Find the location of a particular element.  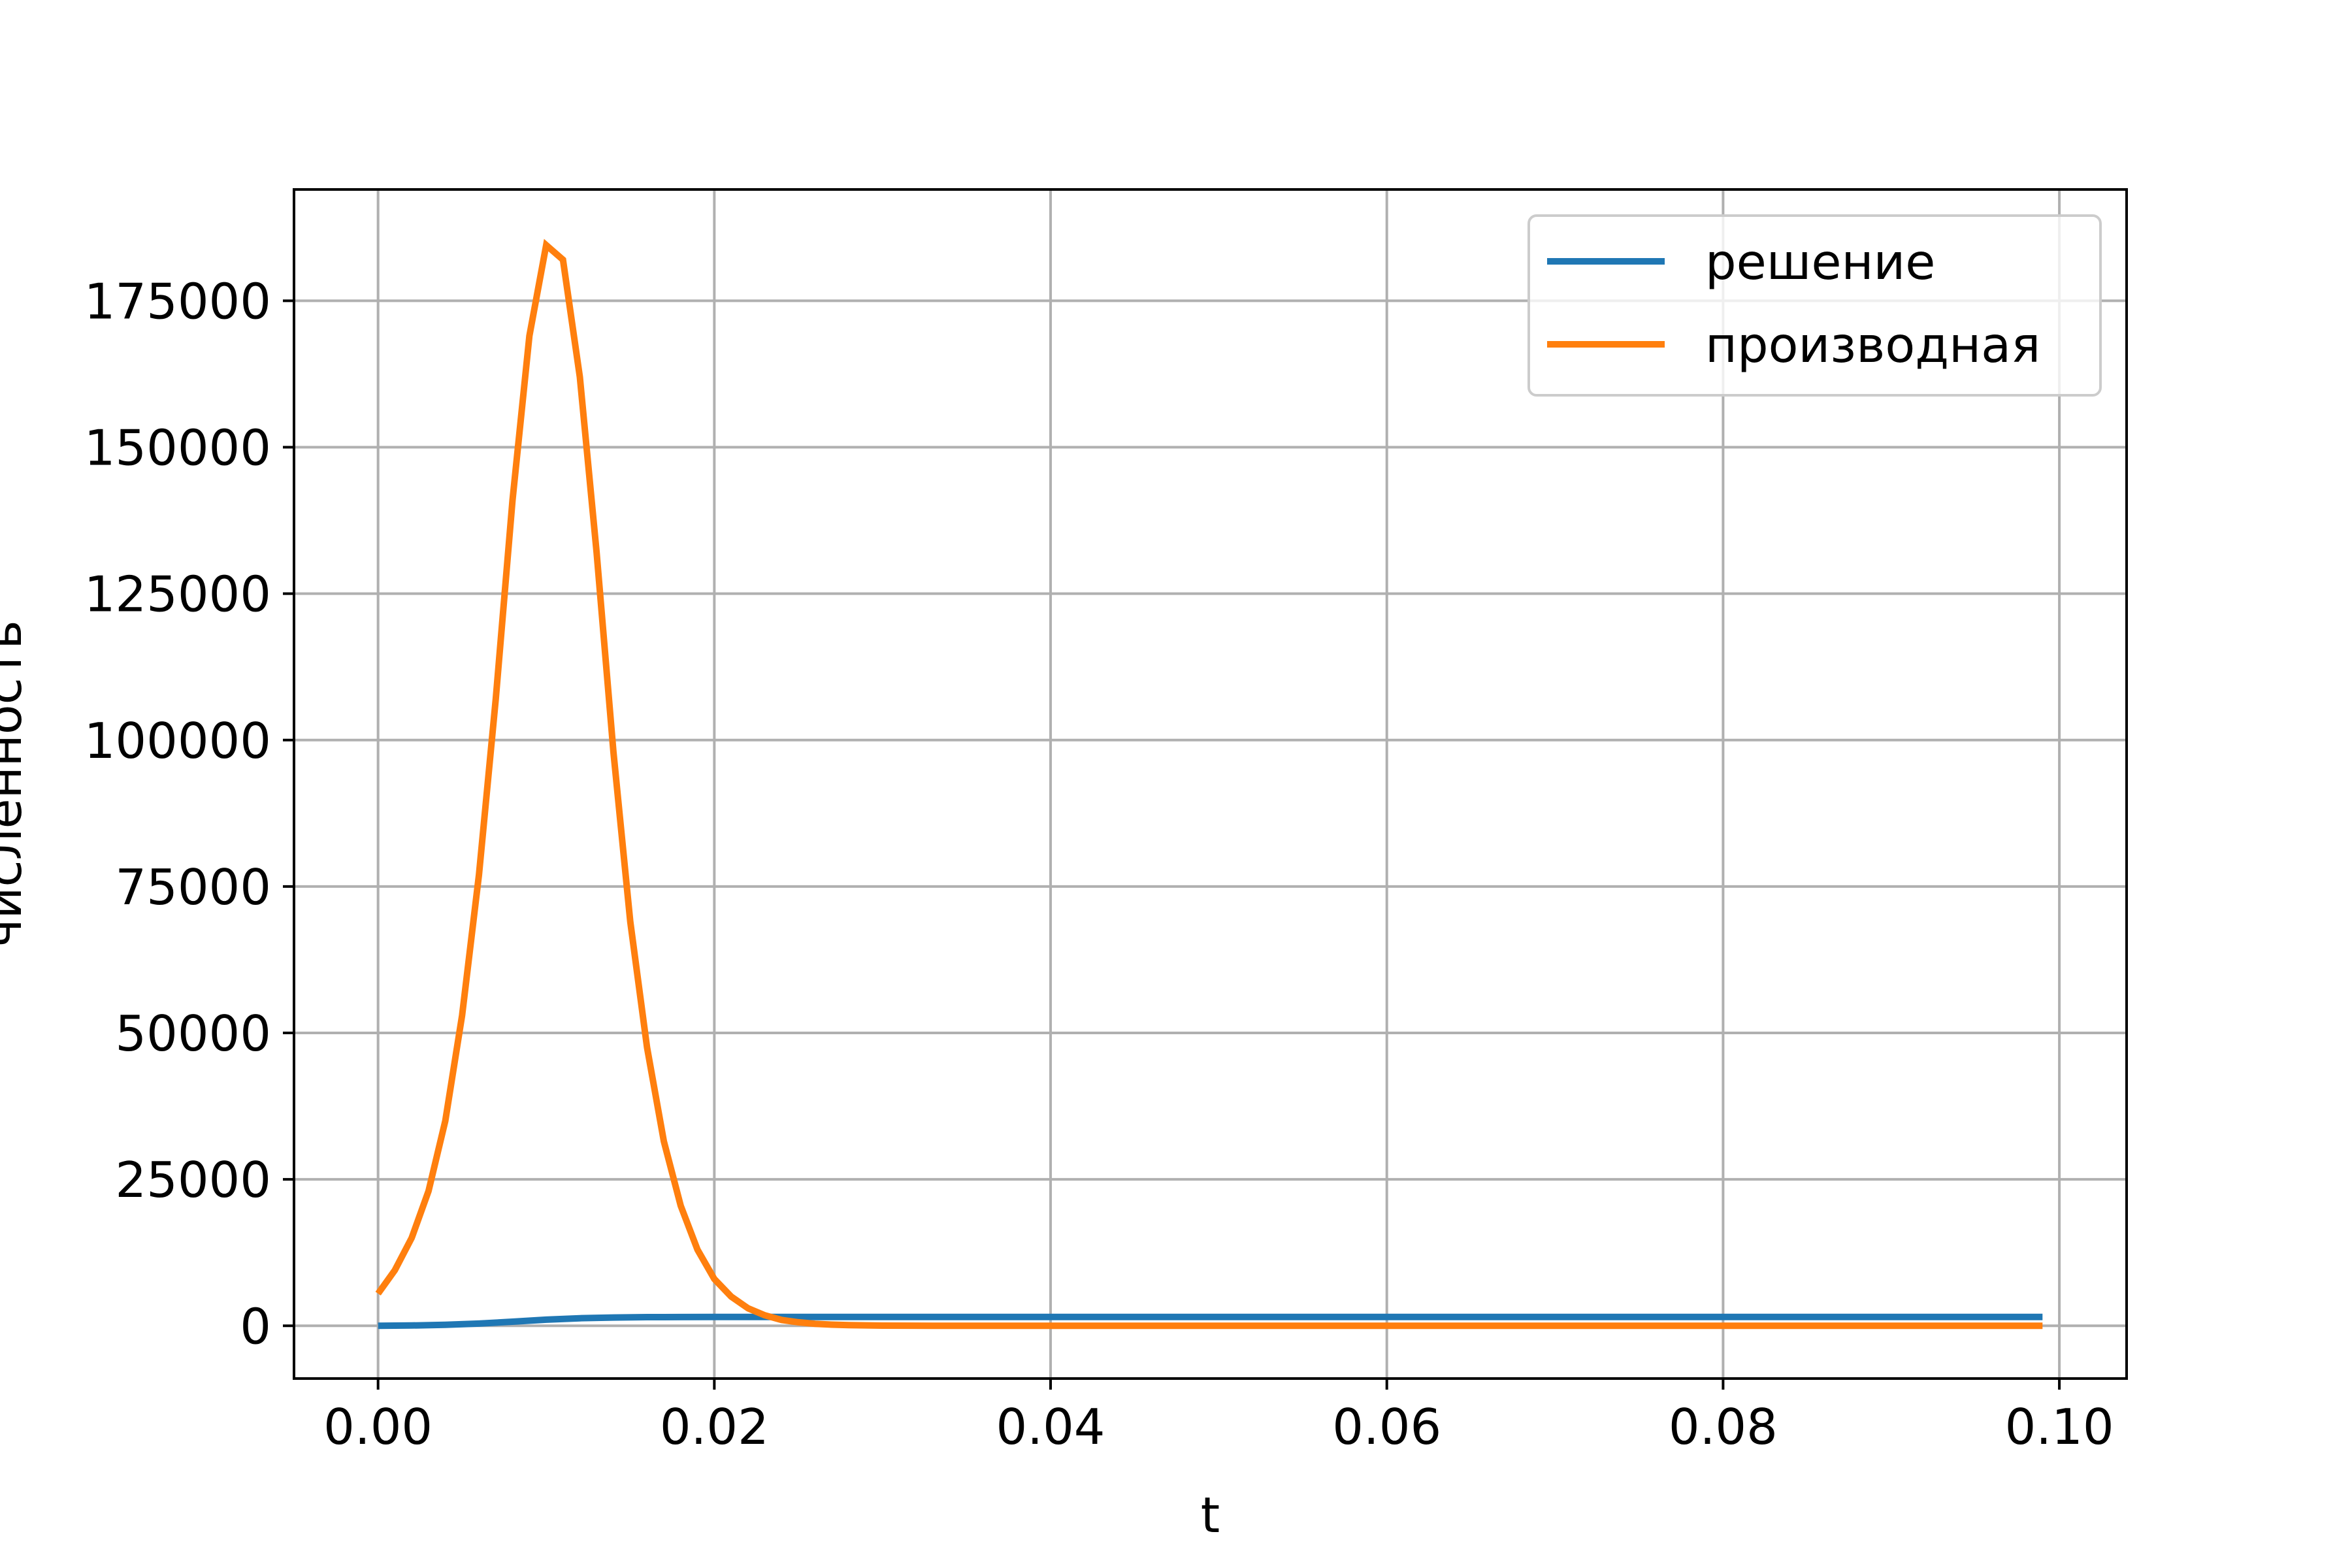

y-tick-label: 25000 is located at coordinates (193, 1180).